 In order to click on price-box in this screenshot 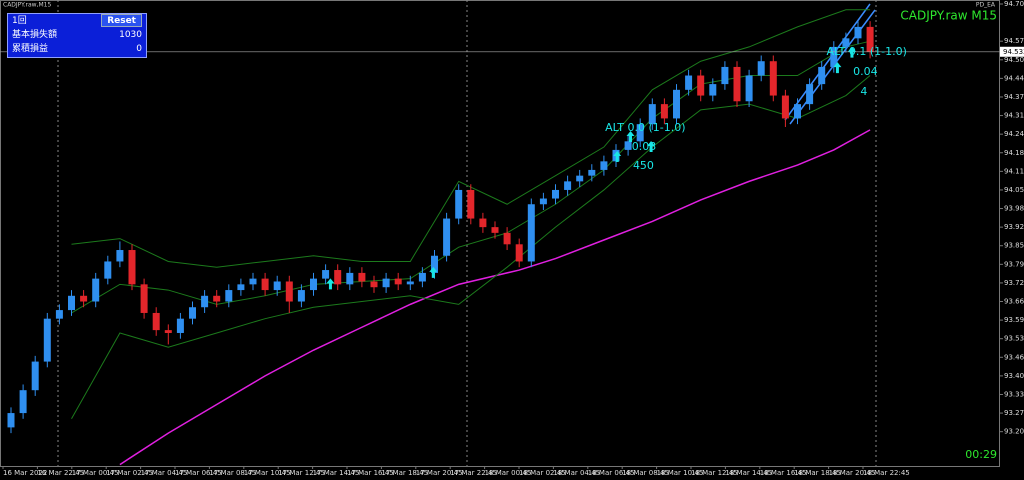, I will do `click(1012, 51)`.